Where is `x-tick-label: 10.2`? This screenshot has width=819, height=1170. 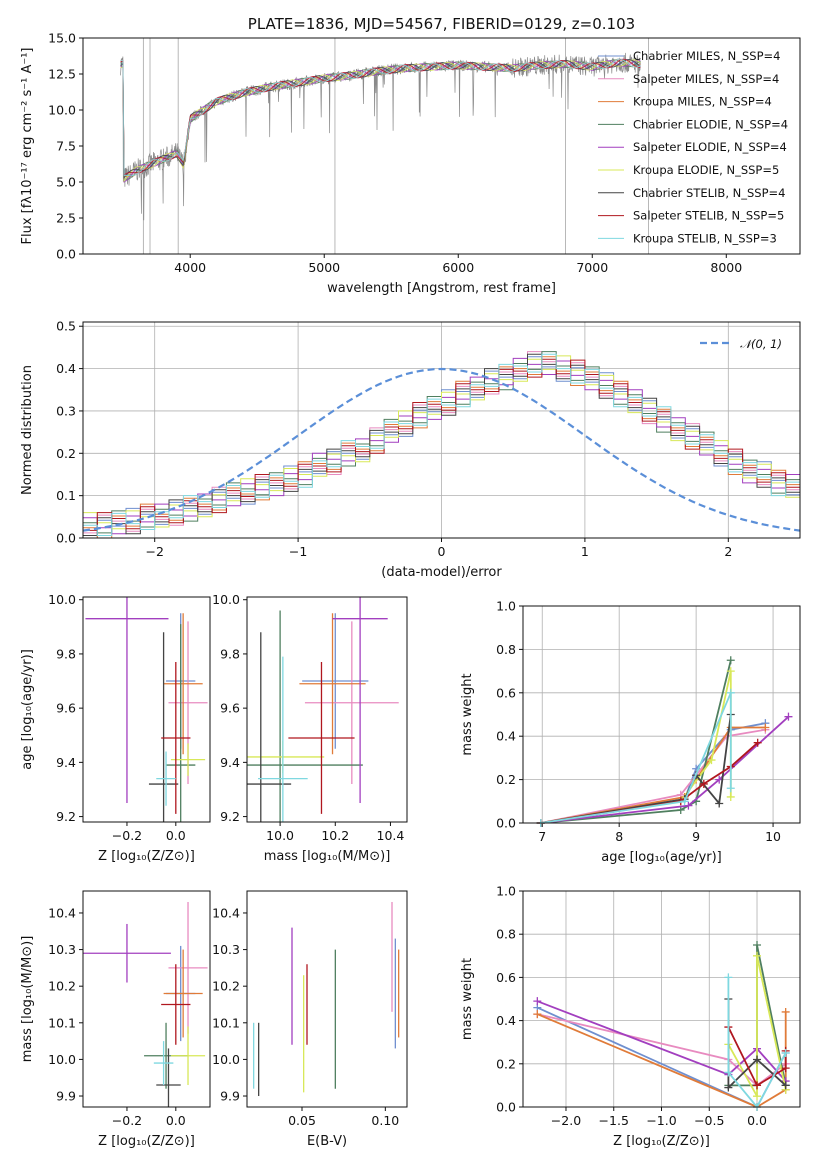
x-tick-label: 10.2 is located at coordinates (335, 835).